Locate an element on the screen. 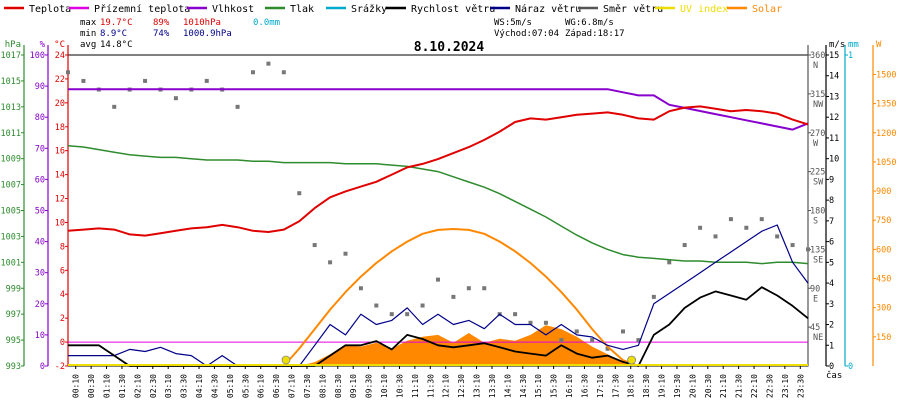 The width and height of the screenshot is (900, 400). x-tick-label: 02:10 is located at coordinates (137, 386).